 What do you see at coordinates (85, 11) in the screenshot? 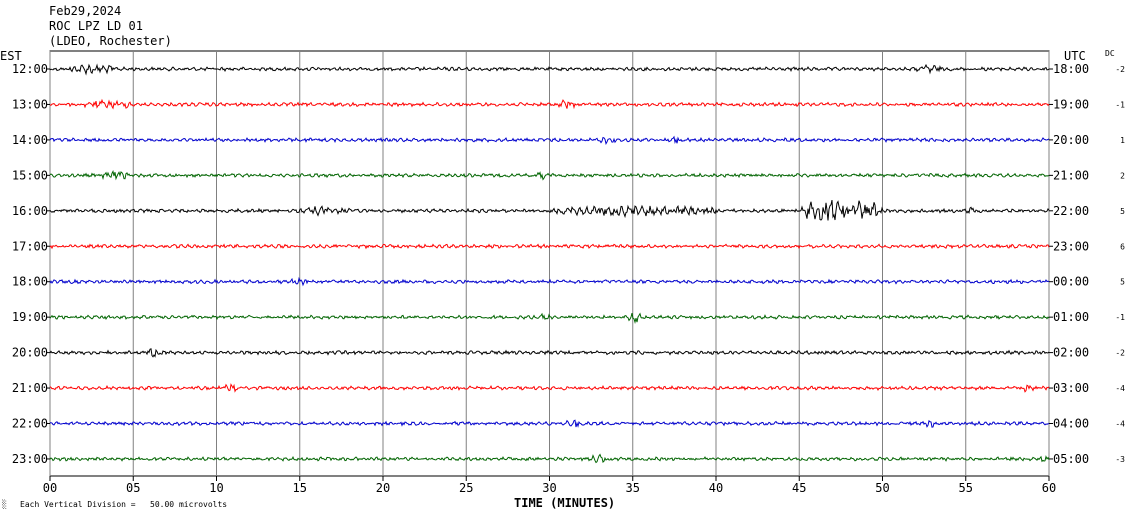
I see `chart-date: Feb29,2024` at bounding box center [85, 11].